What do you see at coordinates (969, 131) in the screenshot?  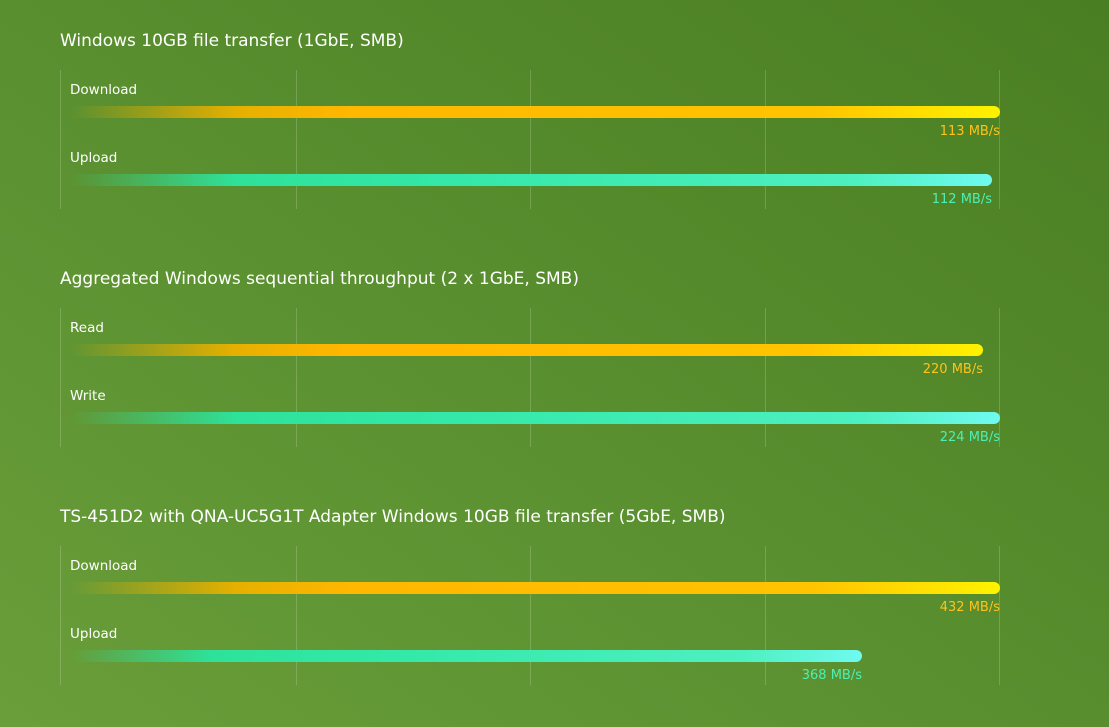 I see `bar-value-label: 113 MB/s` at bounding box center [969, 131].